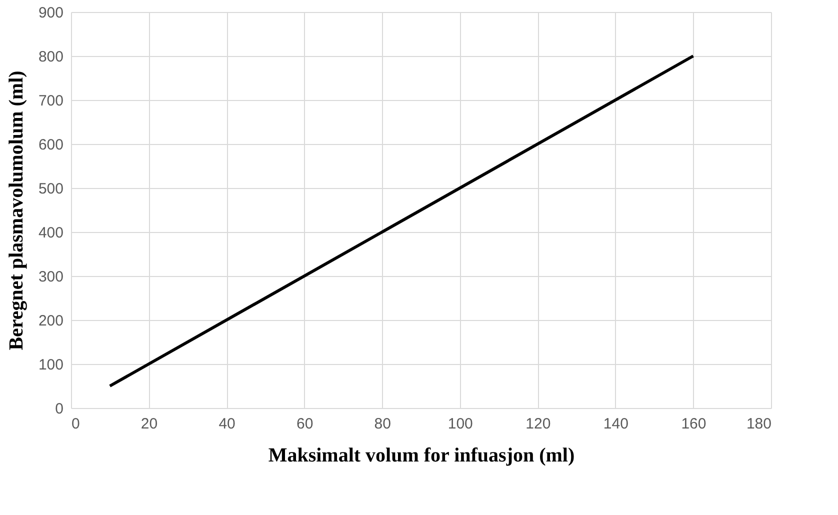 This screenshot has height=515, width=838. What do you see at coordinates (51, 233) in the screenshot?
I see `y-tick-label: 400` at bounding box center [51, 233].